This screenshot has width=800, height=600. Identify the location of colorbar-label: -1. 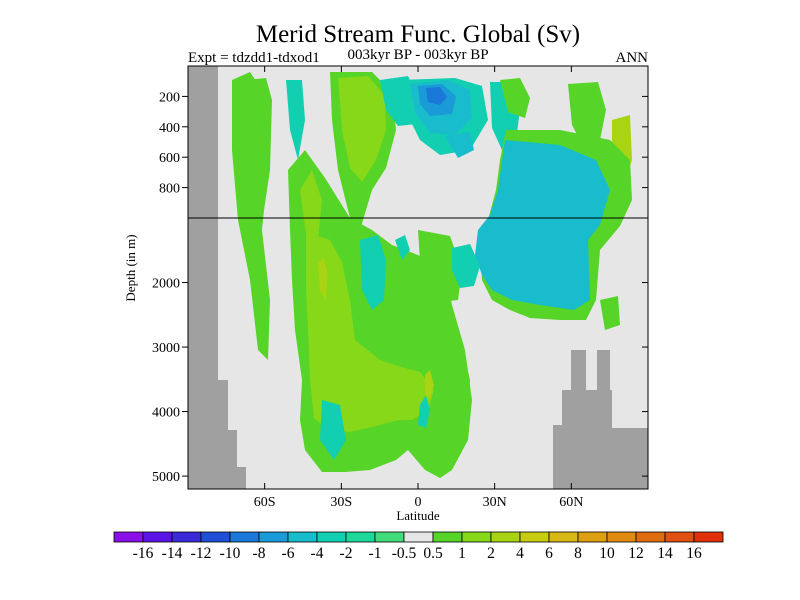
(375, 553).